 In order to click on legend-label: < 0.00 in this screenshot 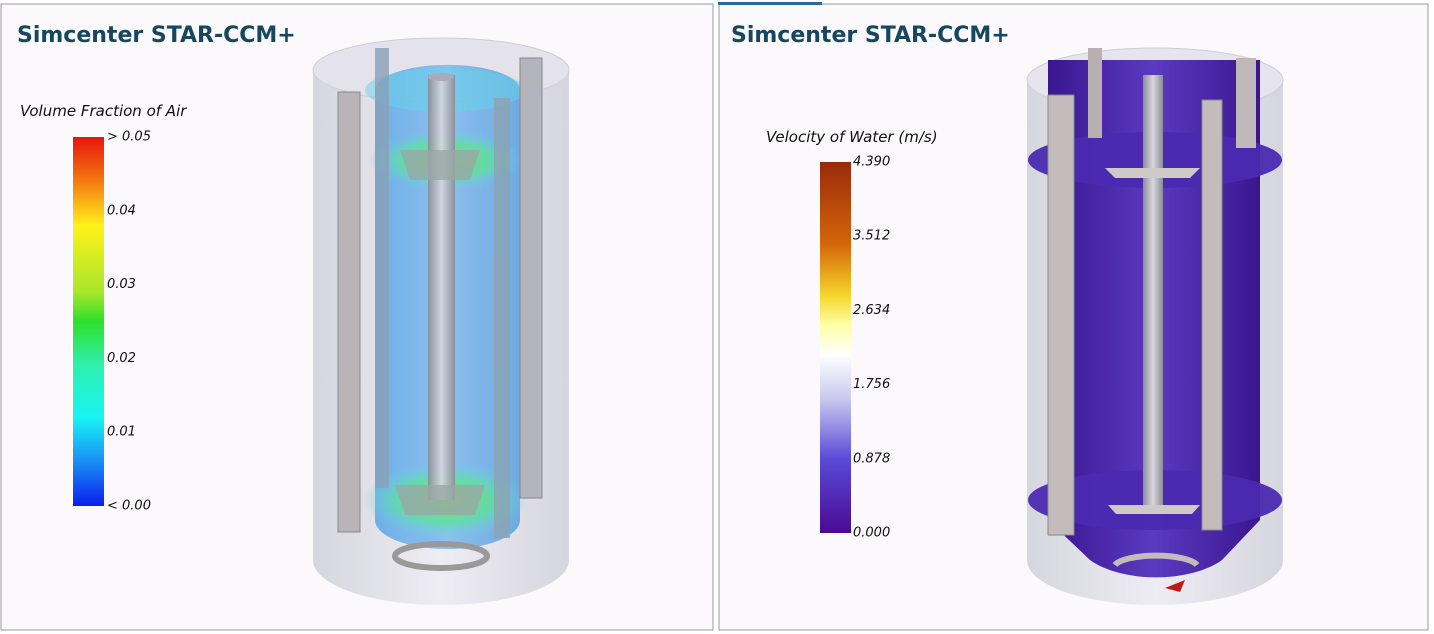, I will do `click(129, 506)`.